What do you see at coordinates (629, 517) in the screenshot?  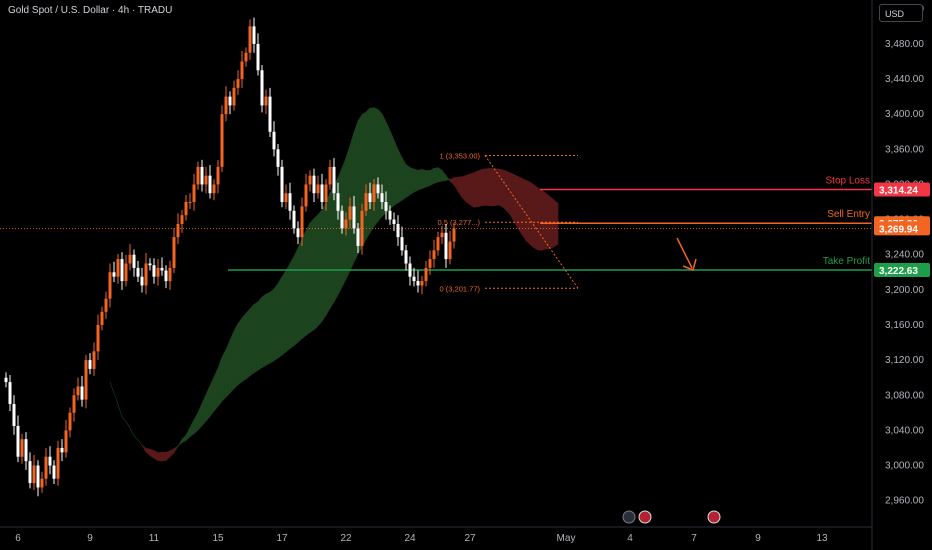 I see `lightning-icon` at bounding box center [629, 517].